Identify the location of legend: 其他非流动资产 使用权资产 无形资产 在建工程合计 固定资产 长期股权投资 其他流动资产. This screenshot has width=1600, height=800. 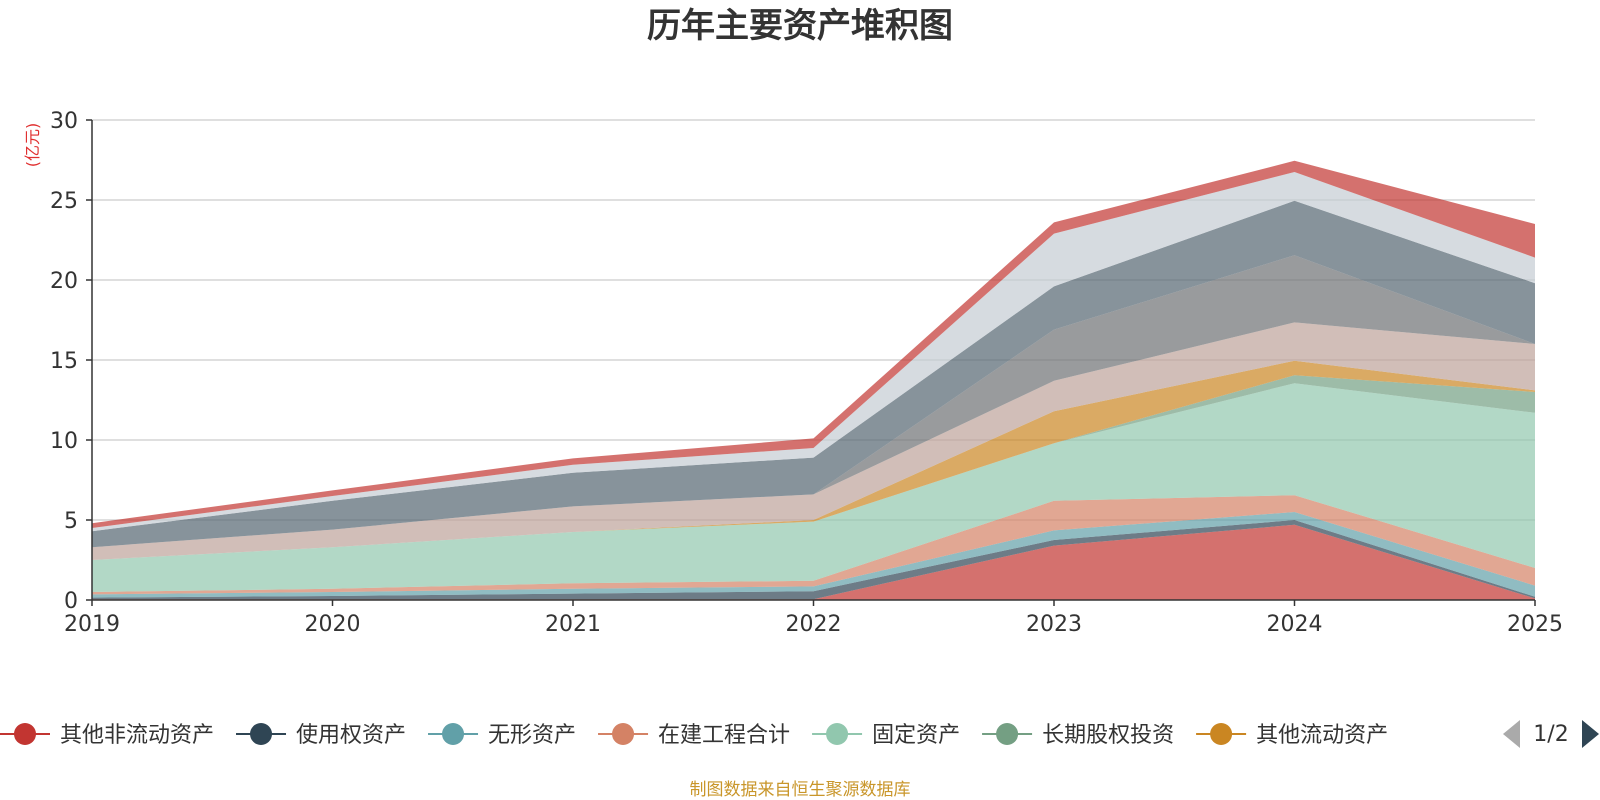
(694, 735).